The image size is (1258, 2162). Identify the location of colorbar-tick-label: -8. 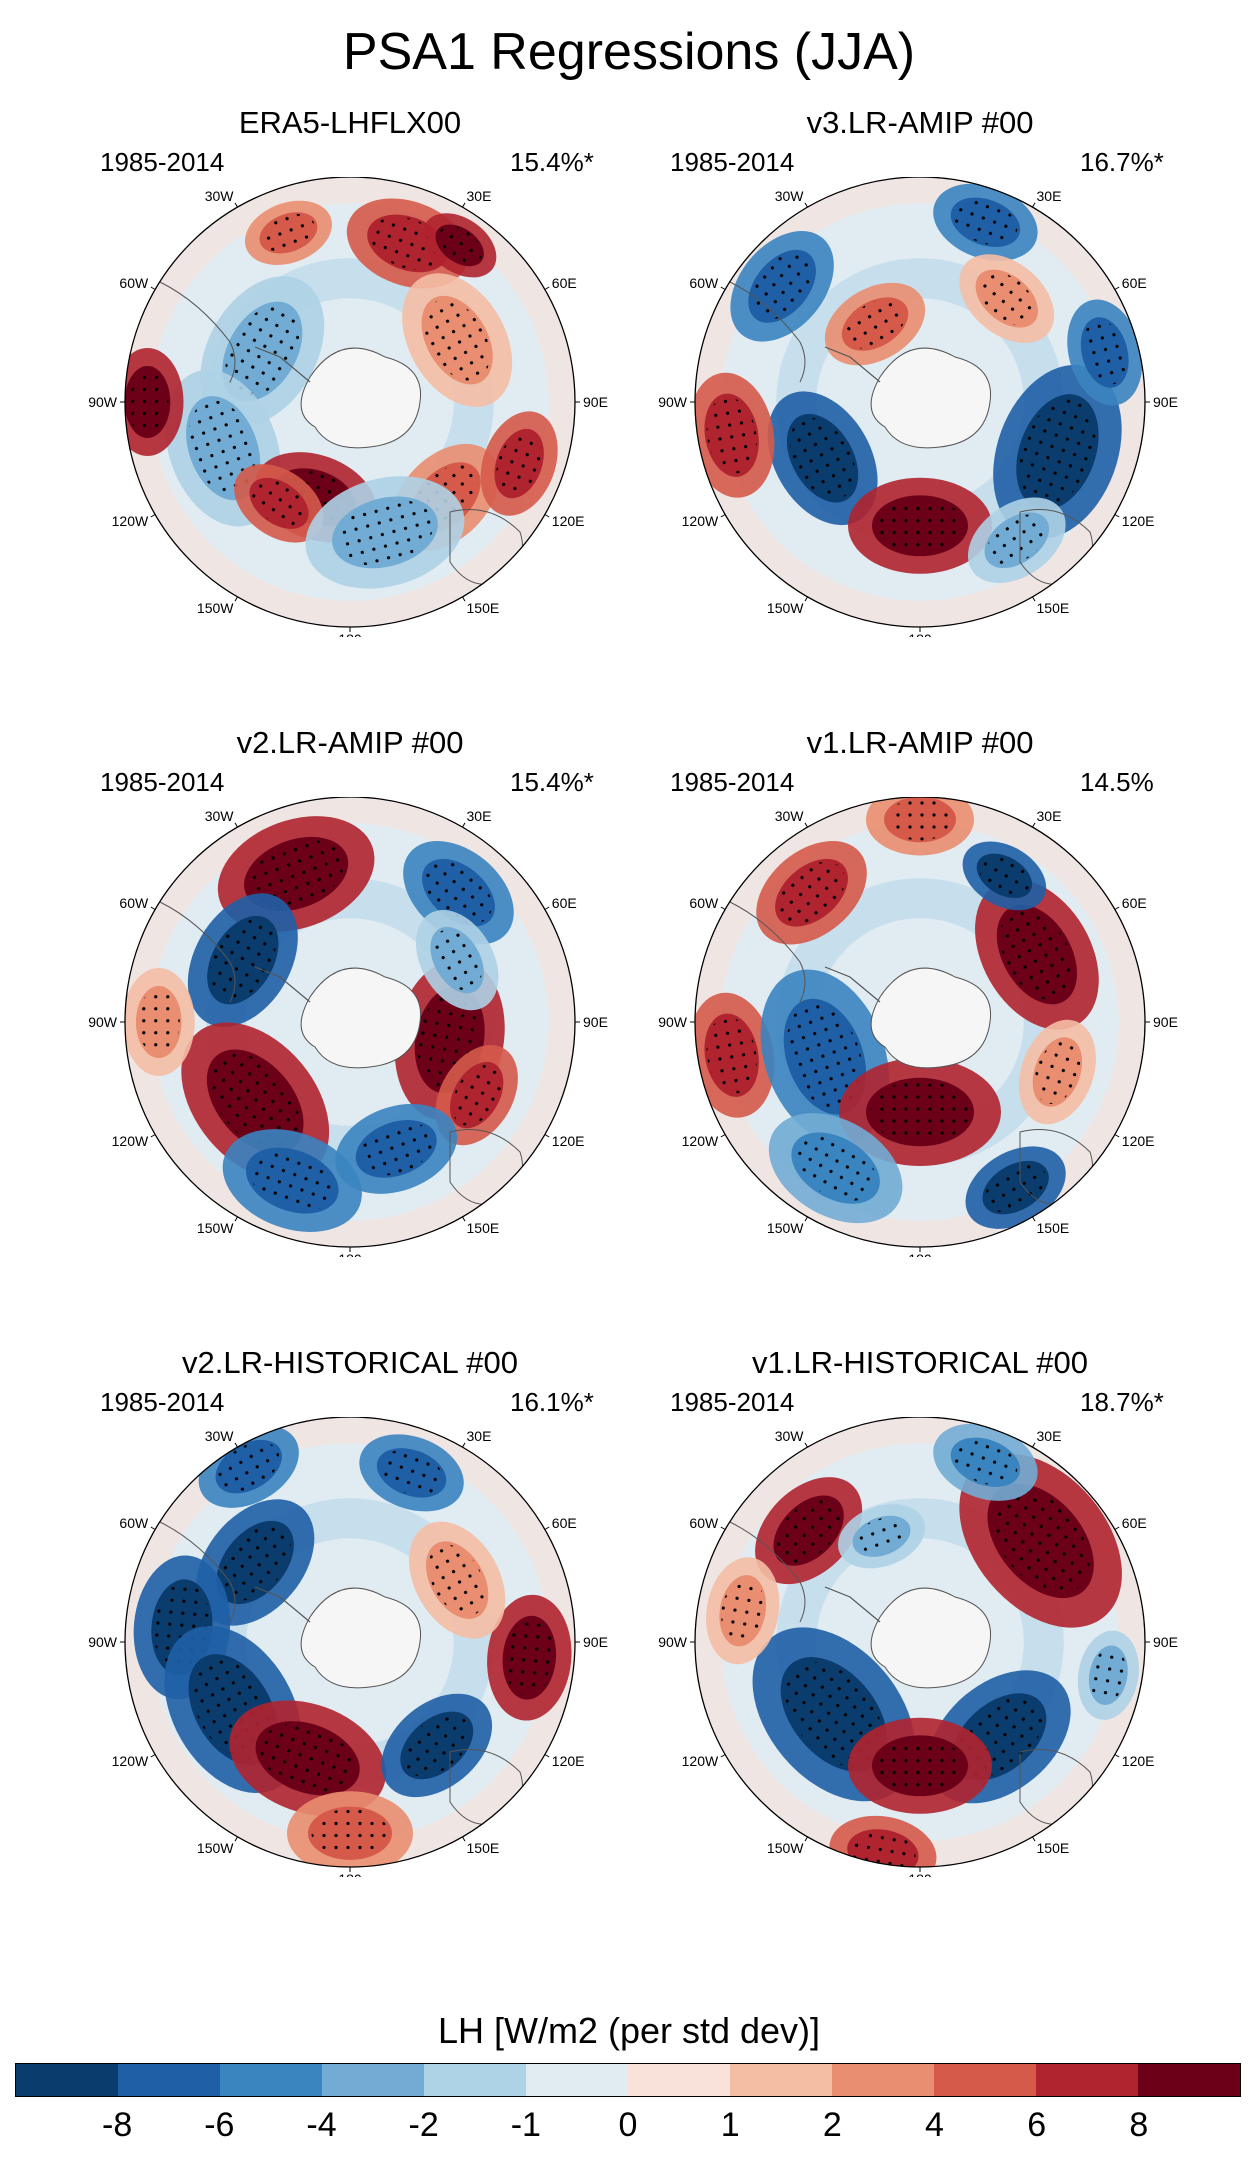
(117, 2125).